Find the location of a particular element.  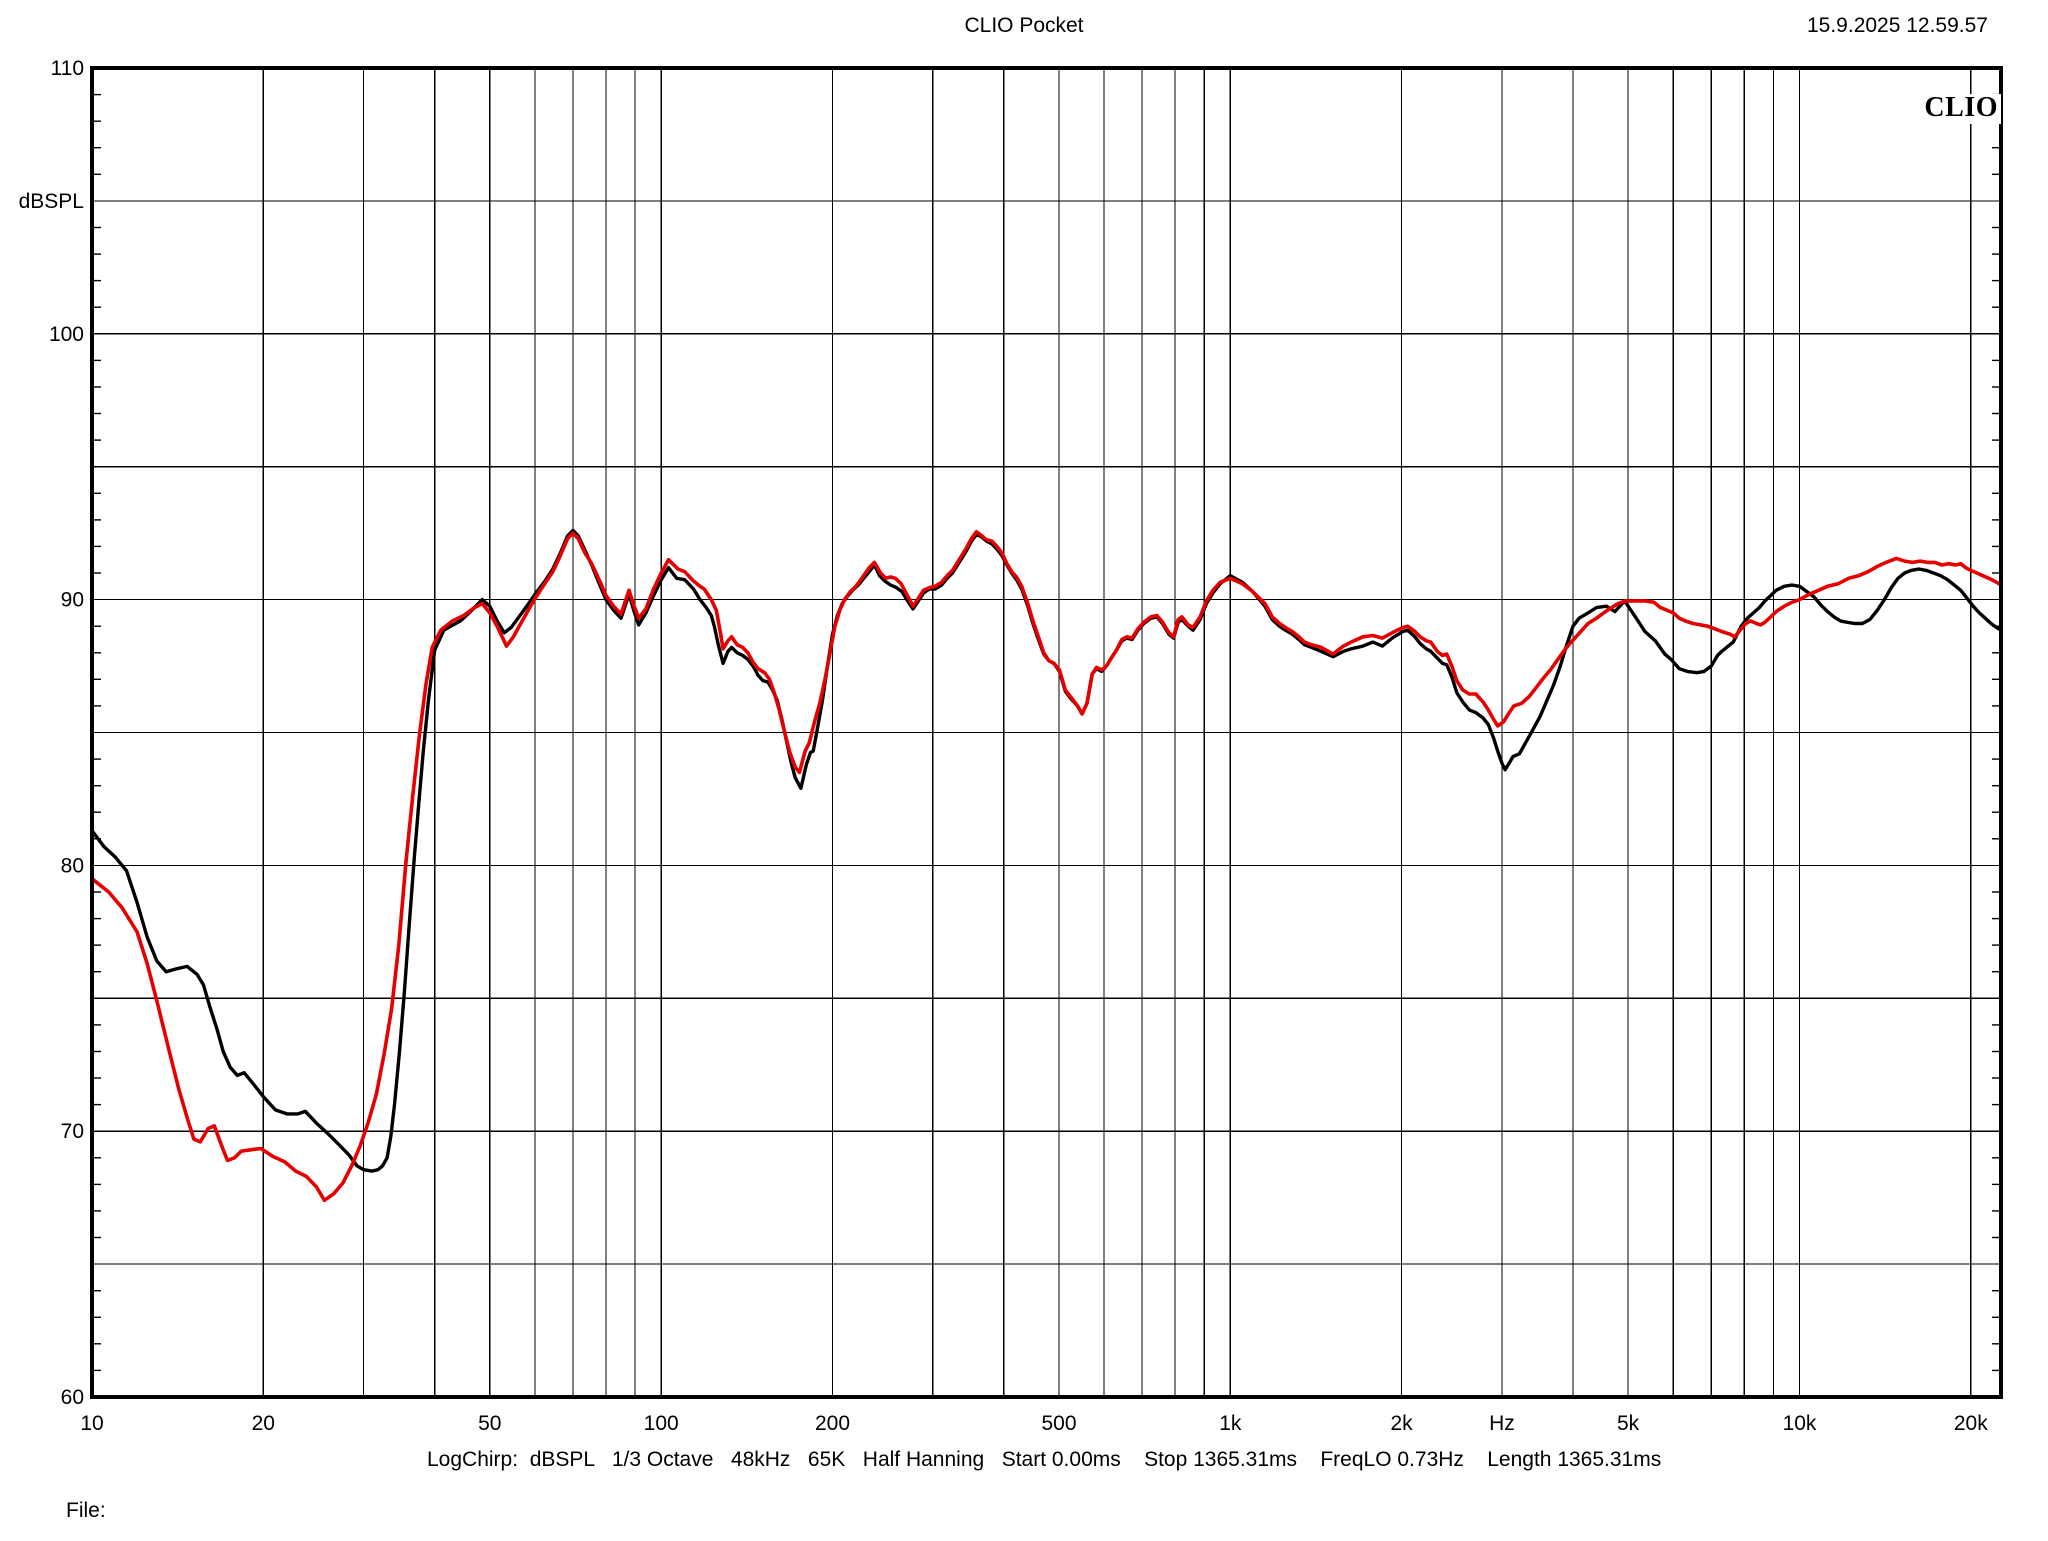

y-axis-label: 100 is located at coordinates (66, 334).